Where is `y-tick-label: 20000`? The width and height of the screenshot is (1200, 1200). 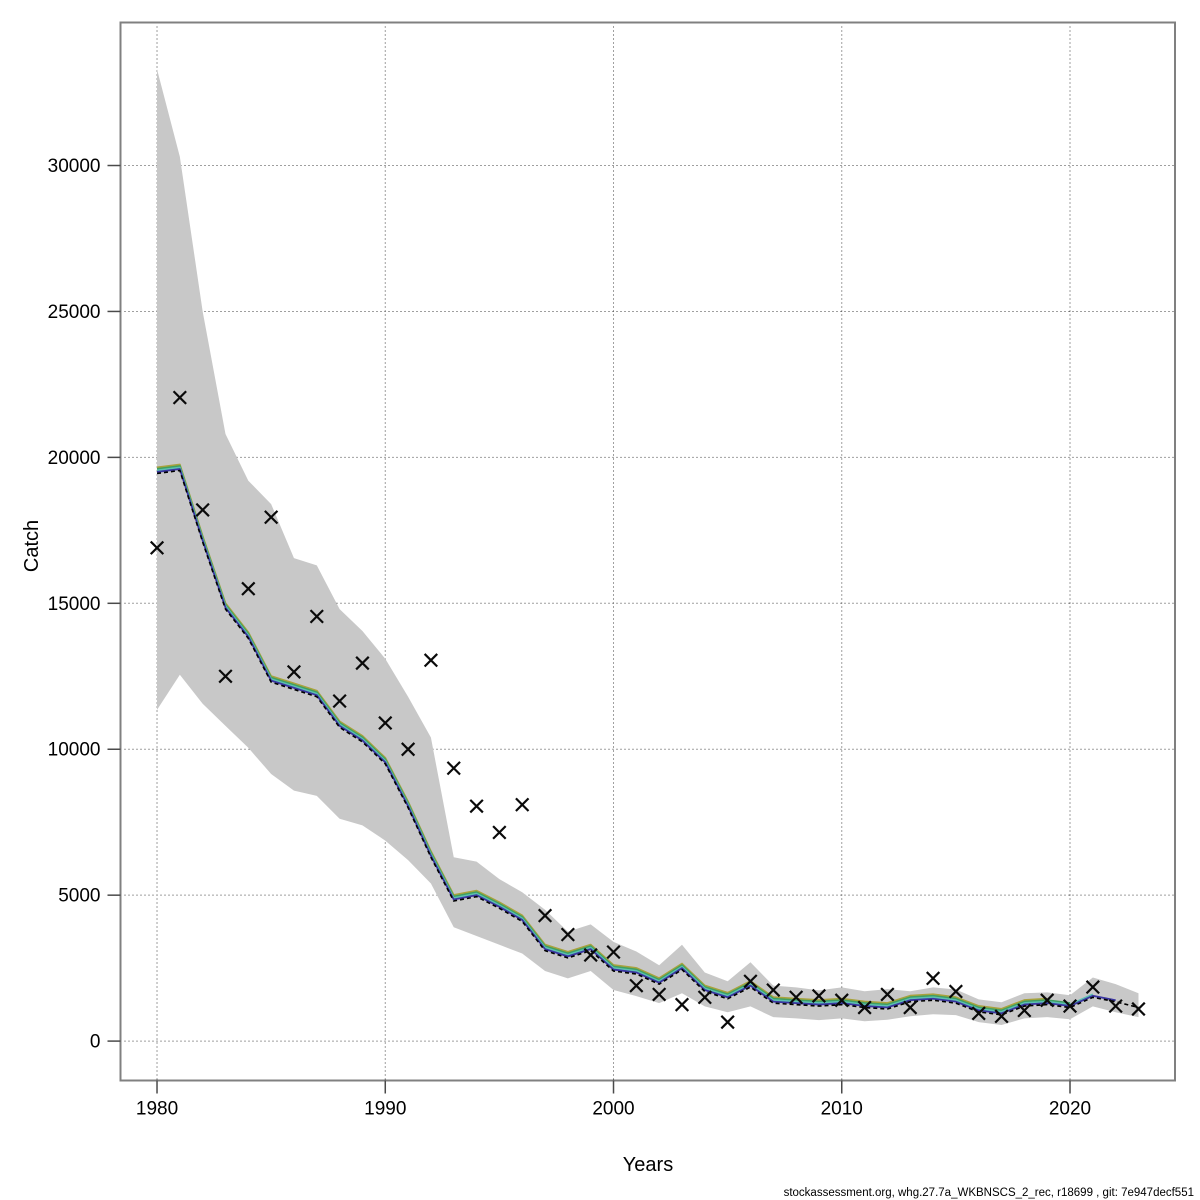
y-tick-label: 20000 is located at coordinates (74, 458).